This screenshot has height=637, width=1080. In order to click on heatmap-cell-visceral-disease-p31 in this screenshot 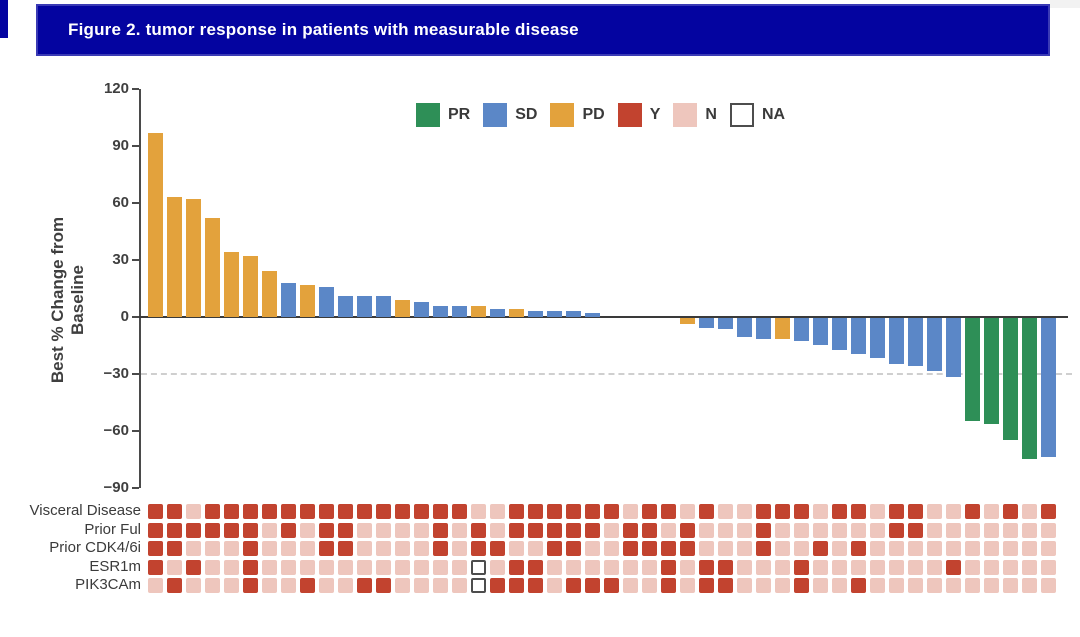, I will do `click(725, 511)`.